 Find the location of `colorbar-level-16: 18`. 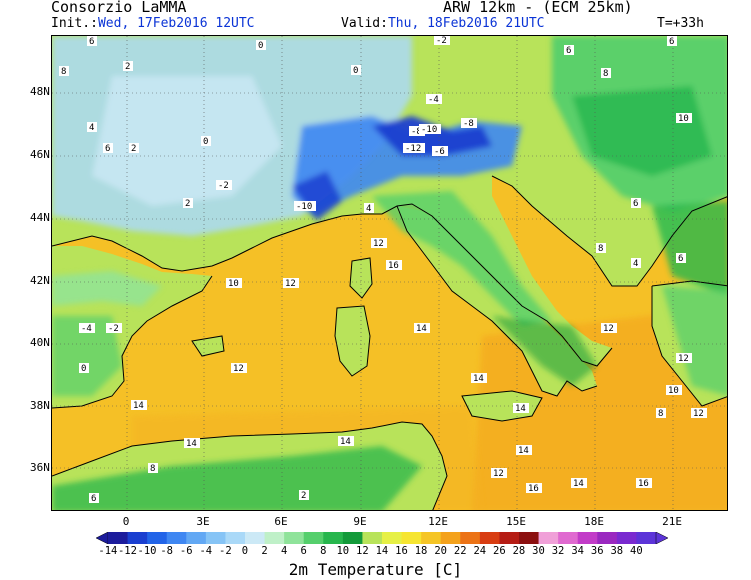

colorbar-level-16: 18 is located at coordinates (421, 551).